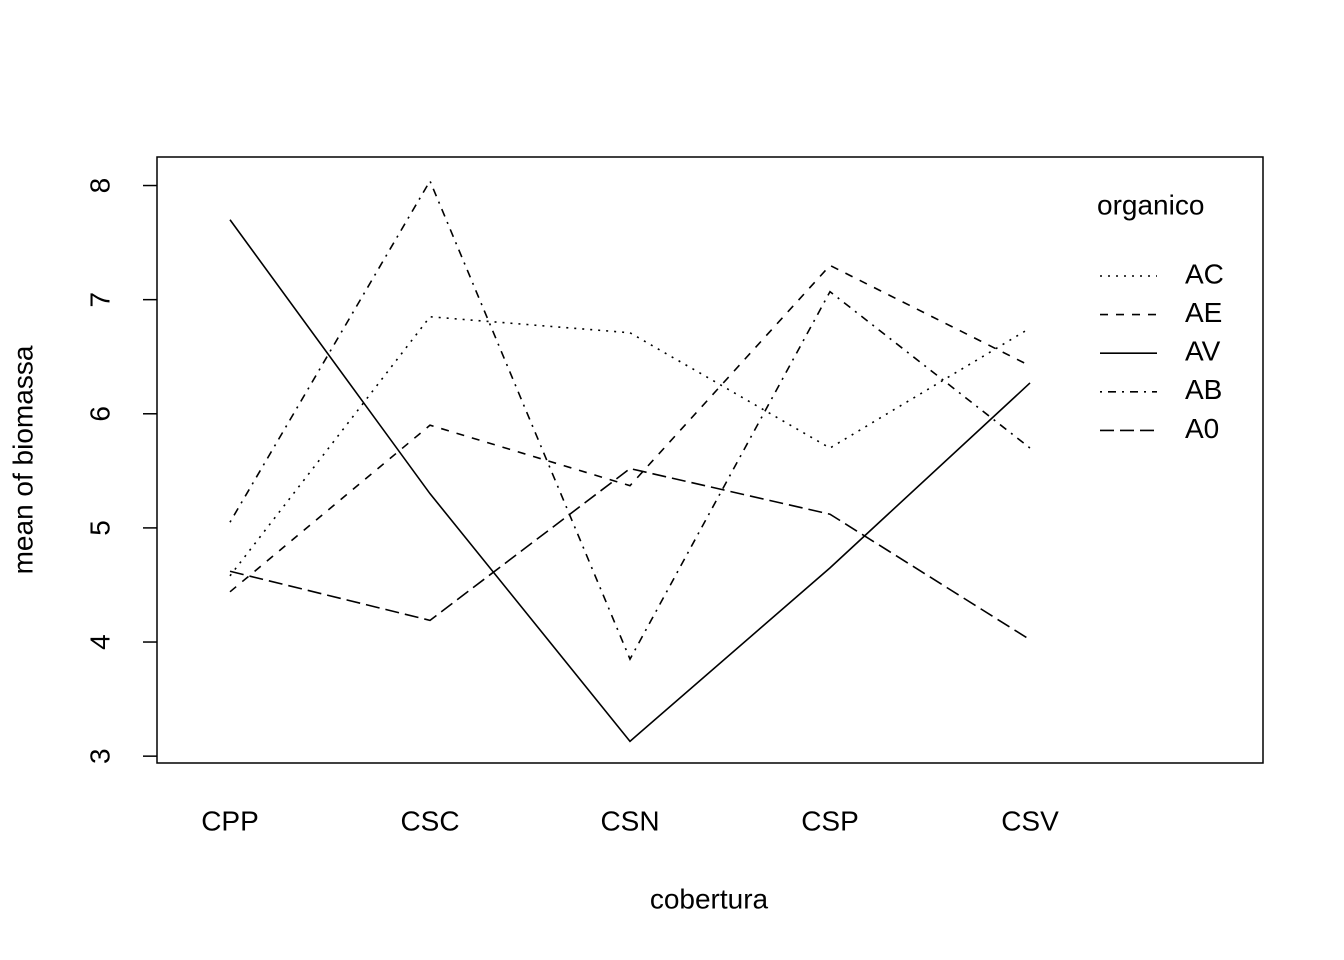 This screenshot has width=1344, height=960. Describe the element at coordinates (99, 756) in the screenshot. I see `y-tick-label: 3` at that location.